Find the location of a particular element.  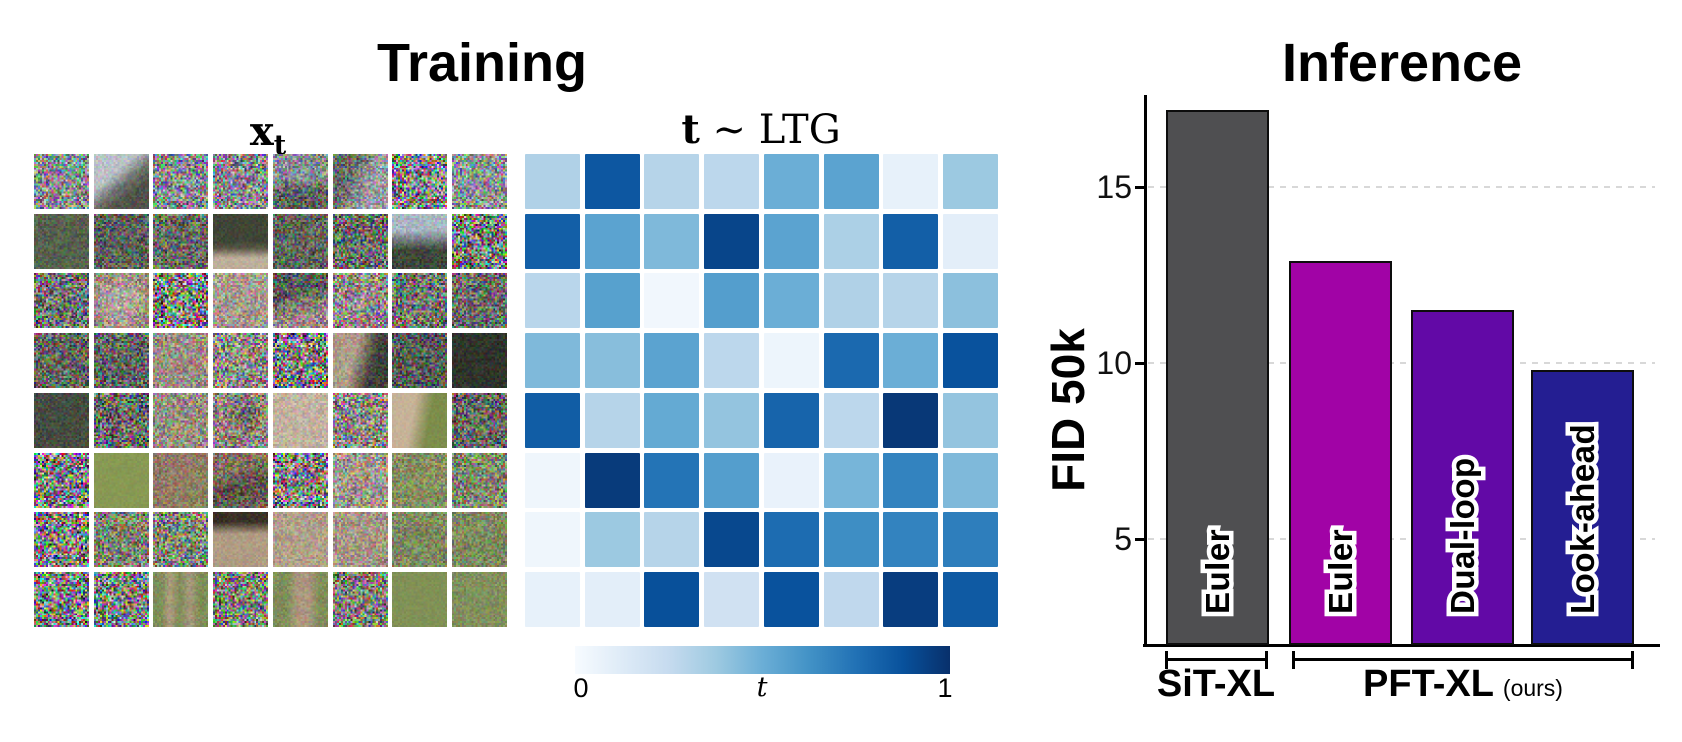

bar-label: Euler is located at coordinates (1217, 571).